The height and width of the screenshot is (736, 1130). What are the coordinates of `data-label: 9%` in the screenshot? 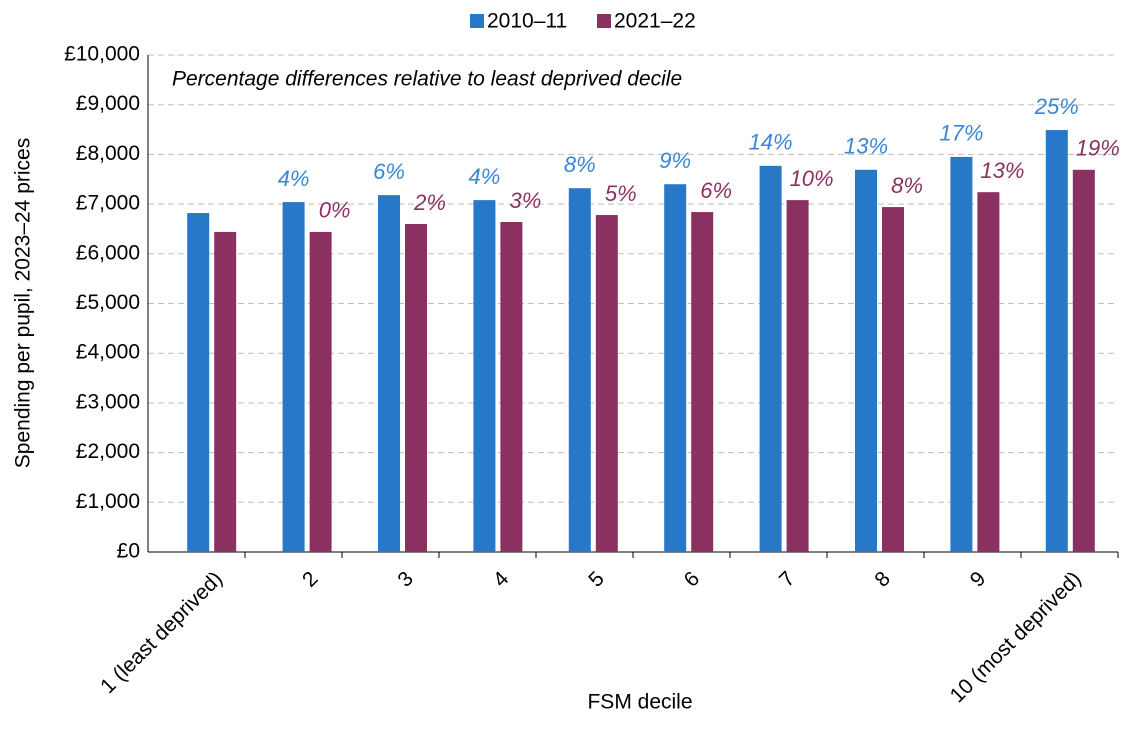 It's located at (675, 160).